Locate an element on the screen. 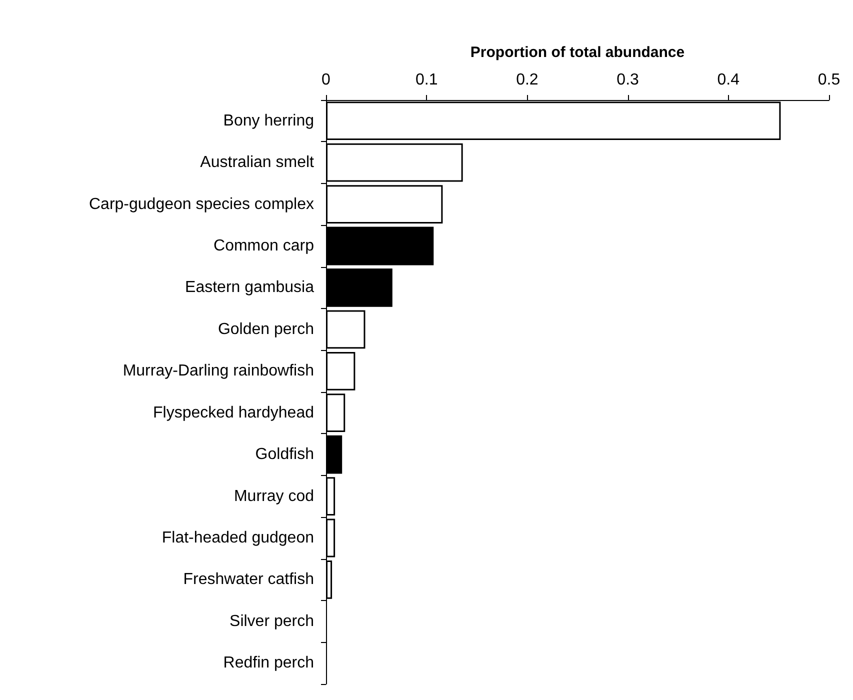  y-tick-label: Silver perch is located at coordinates (272, 621).